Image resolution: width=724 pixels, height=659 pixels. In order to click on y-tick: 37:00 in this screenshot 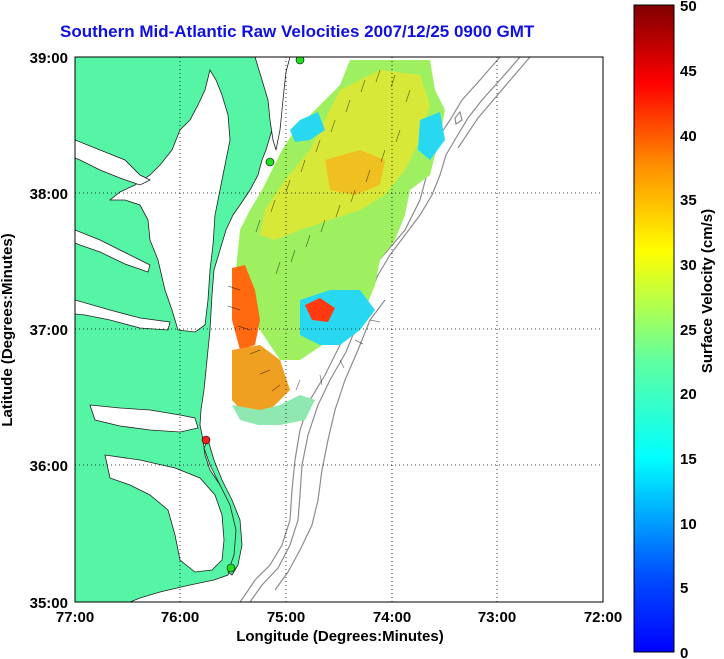, I will do `click(49, 330)`.